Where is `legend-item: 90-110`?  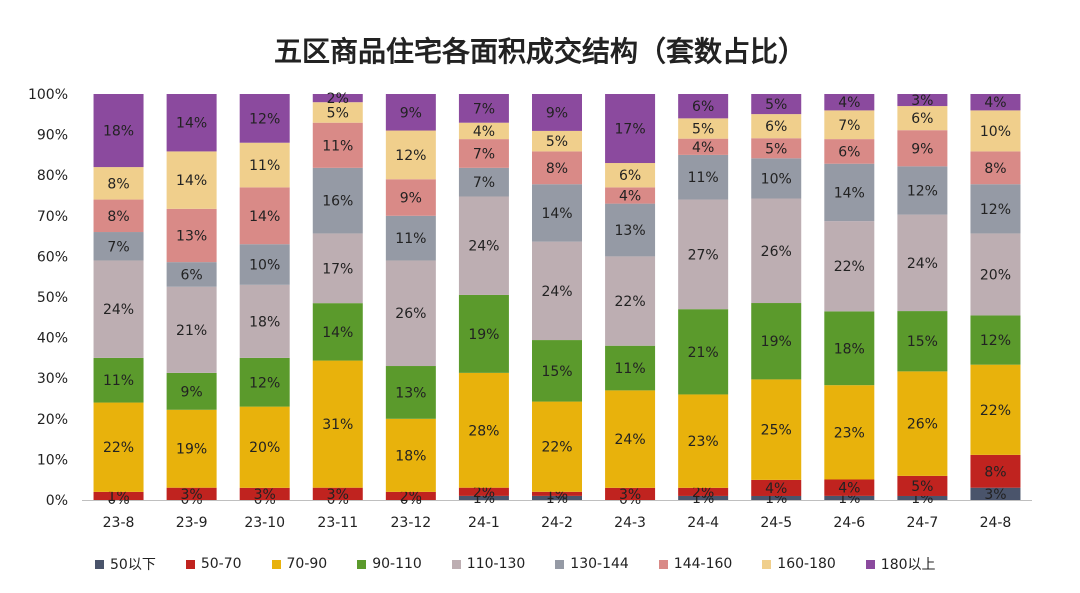 legend-item: 90-110 is located at coordinates (389, 564).